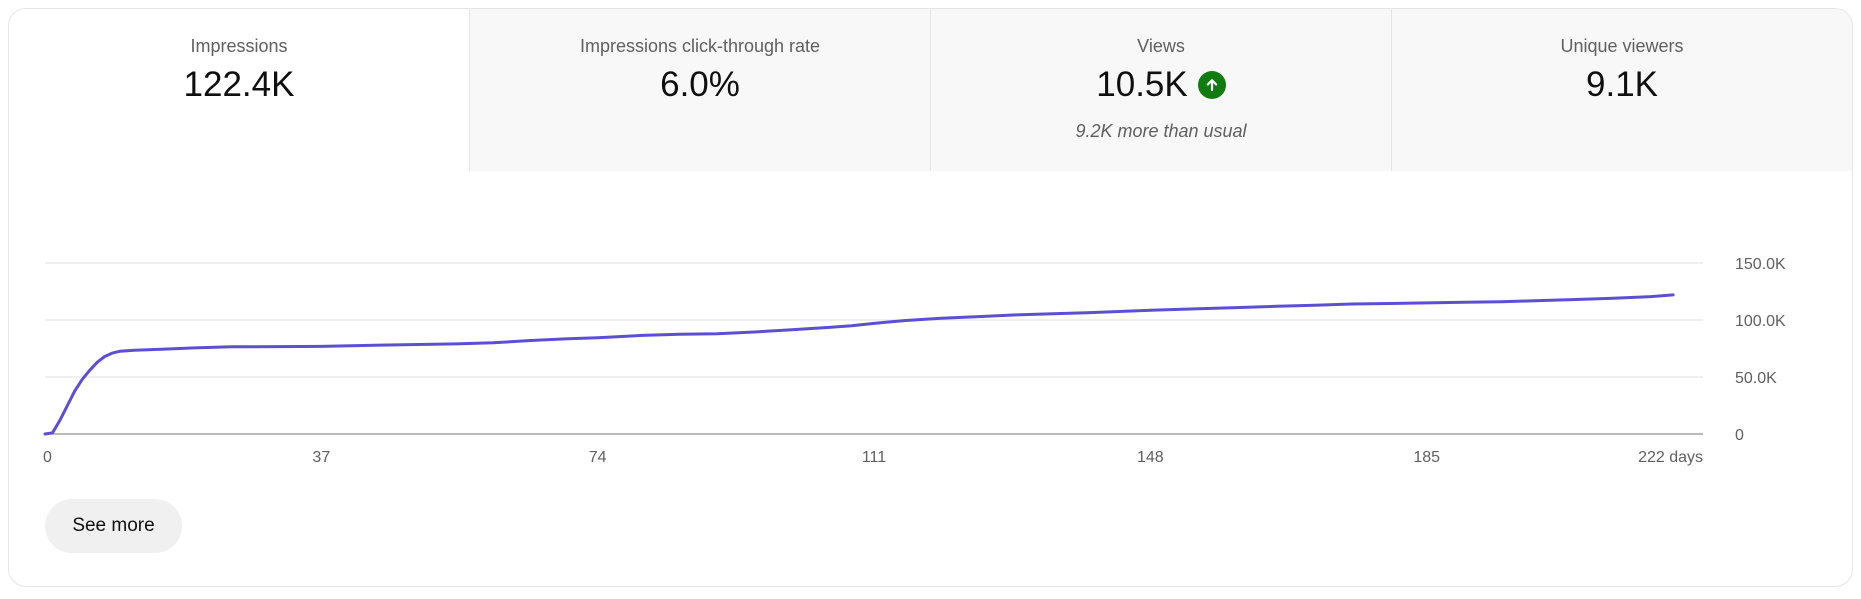 The height and width of the screenshot is (599, 1861). I want to click on arrow-up-circle-icon, so click(1211, 85).